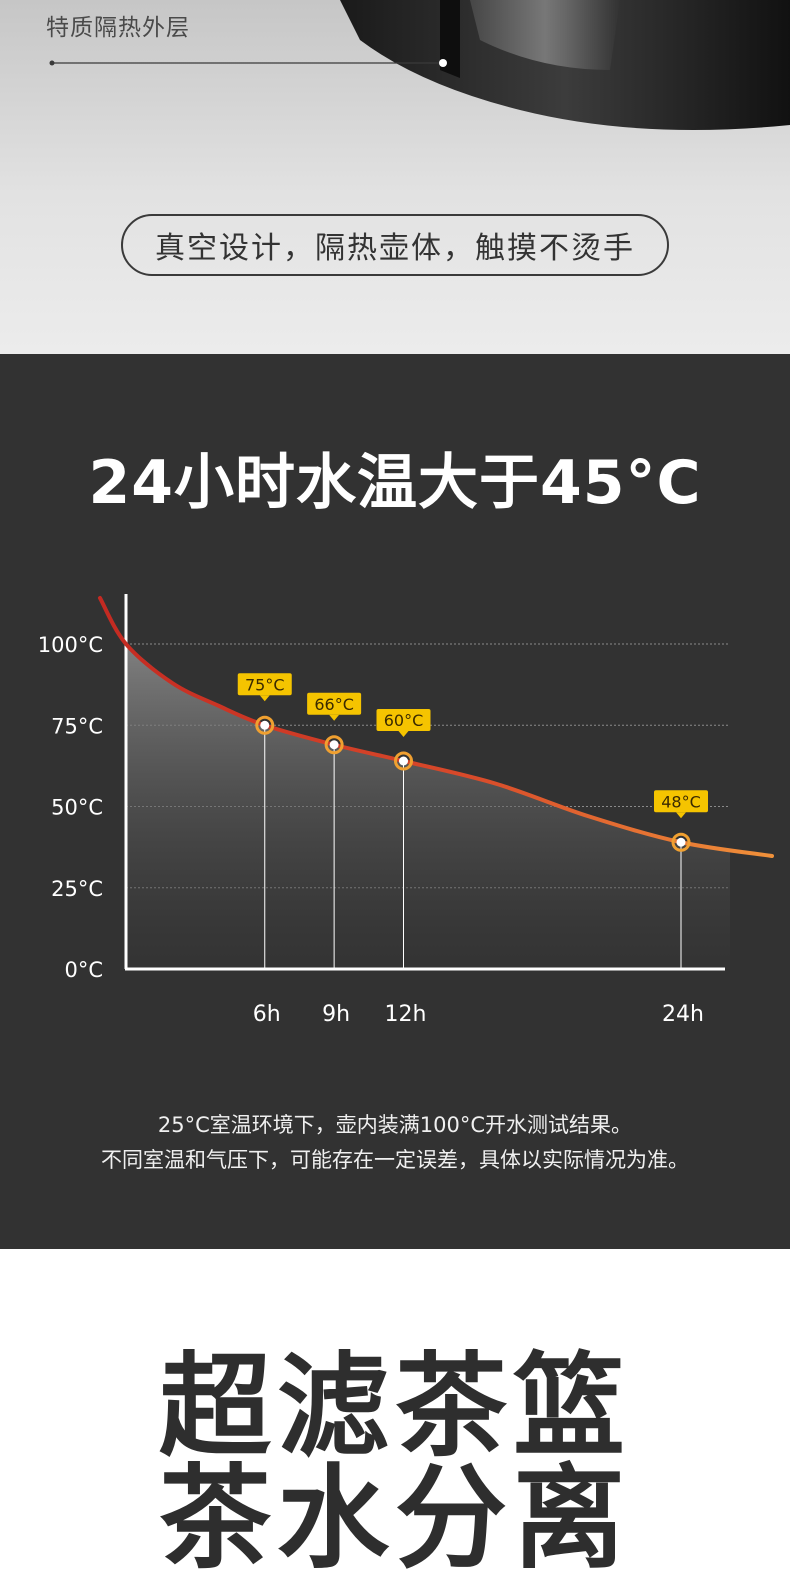 The height and width of the screenshot is (1584, 790). I want to click on test-note-line1: 25°C室温环境下，壶内装满100°C开水测试结果。, so click(395, 1125).